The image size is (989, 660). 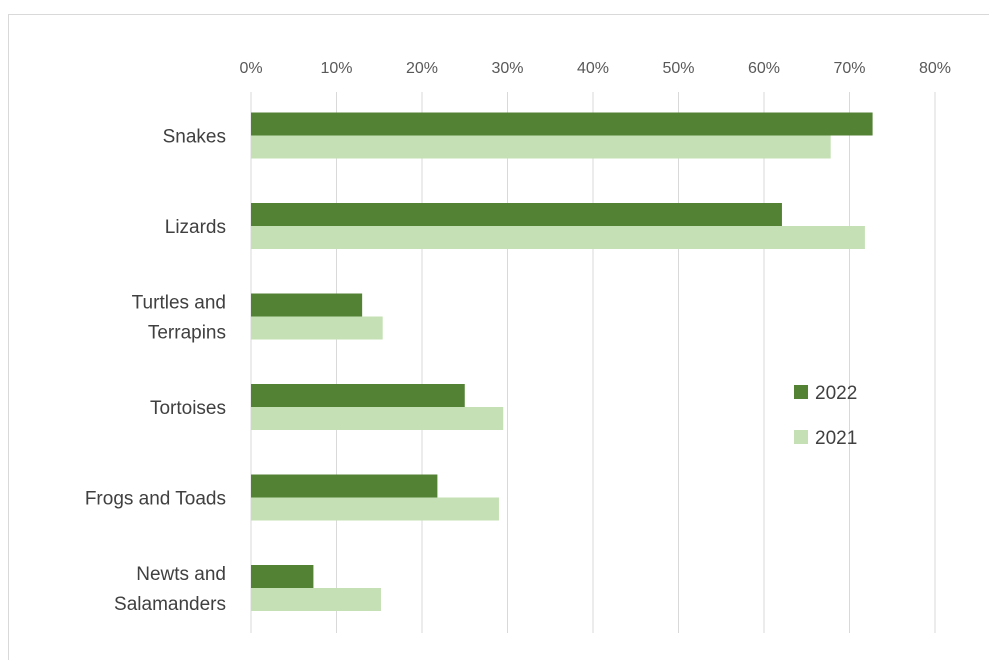 I want to click on category-label: Lizards, so click(x=195, y=227).